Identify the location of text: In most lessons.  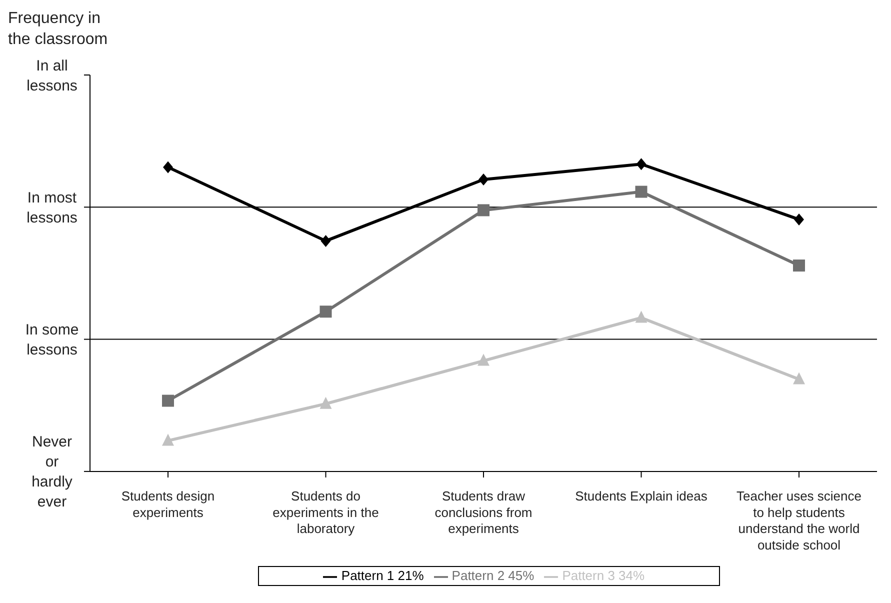
(52, 207).